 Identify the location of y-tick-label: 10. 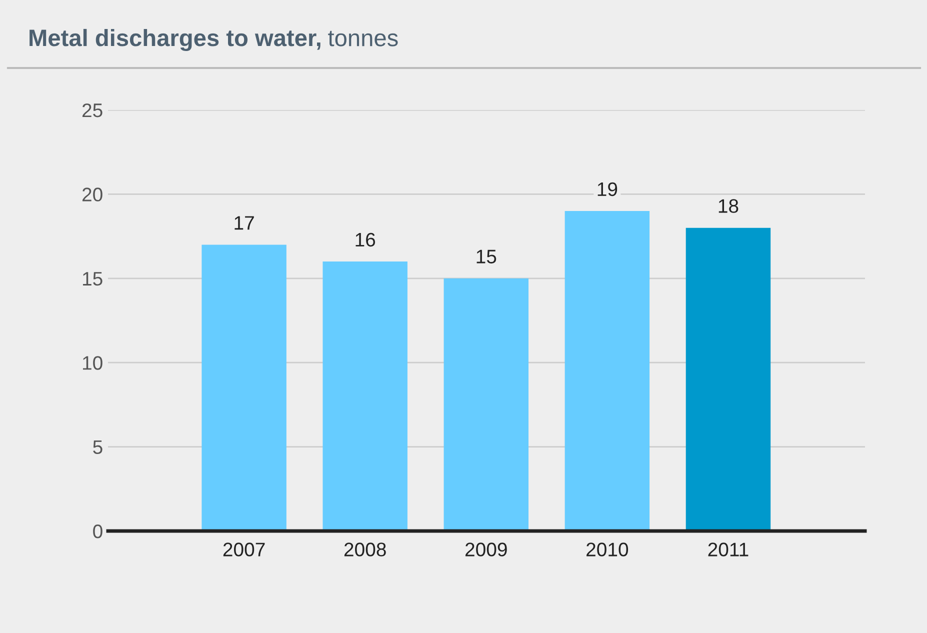
(92, 363).